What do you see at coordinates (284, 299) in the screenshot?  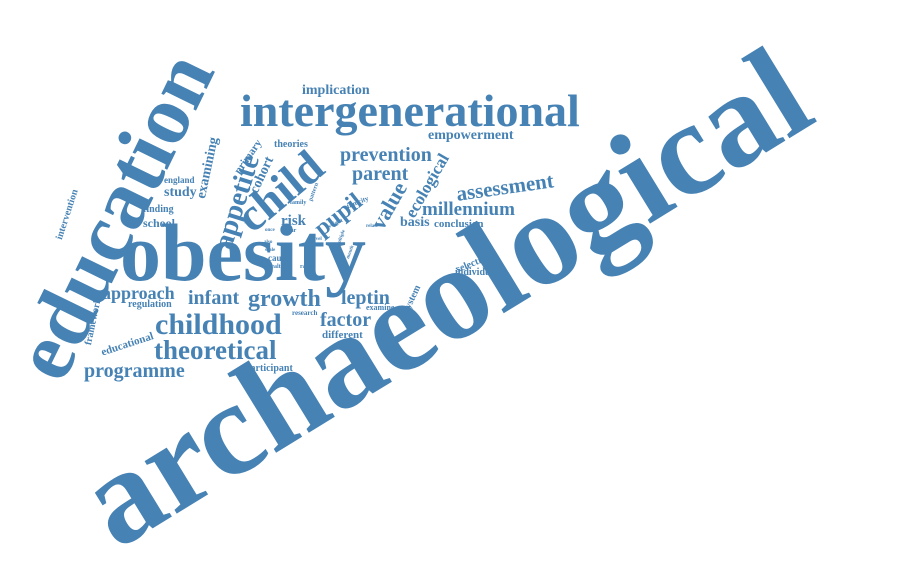 I see `word-growth: growth` at bounding box center [284, 299].